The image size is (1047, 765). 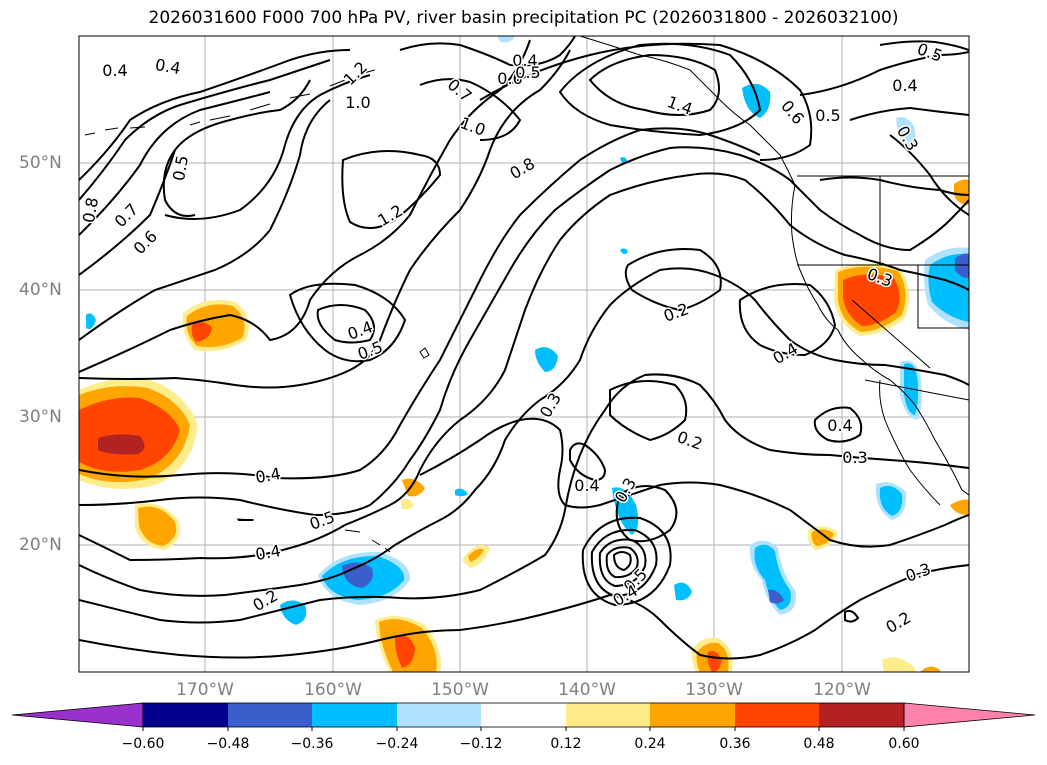 What do you see at coordinates (969, 715) in the screenshot?
I see `colorbar-extend-max` at bounding box center [969, 715].